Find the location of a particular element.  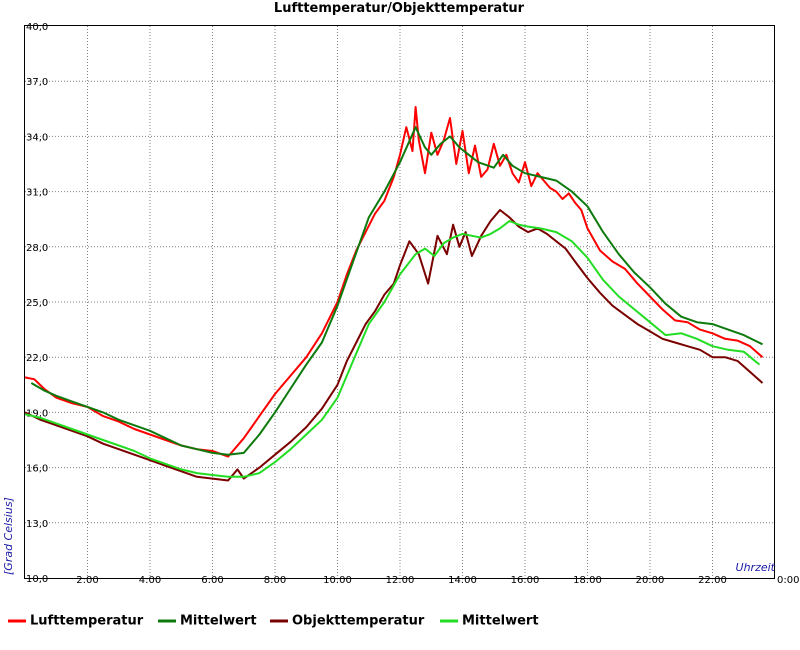

x-tick-label: 22:00 is located at coordinates (712, 580).